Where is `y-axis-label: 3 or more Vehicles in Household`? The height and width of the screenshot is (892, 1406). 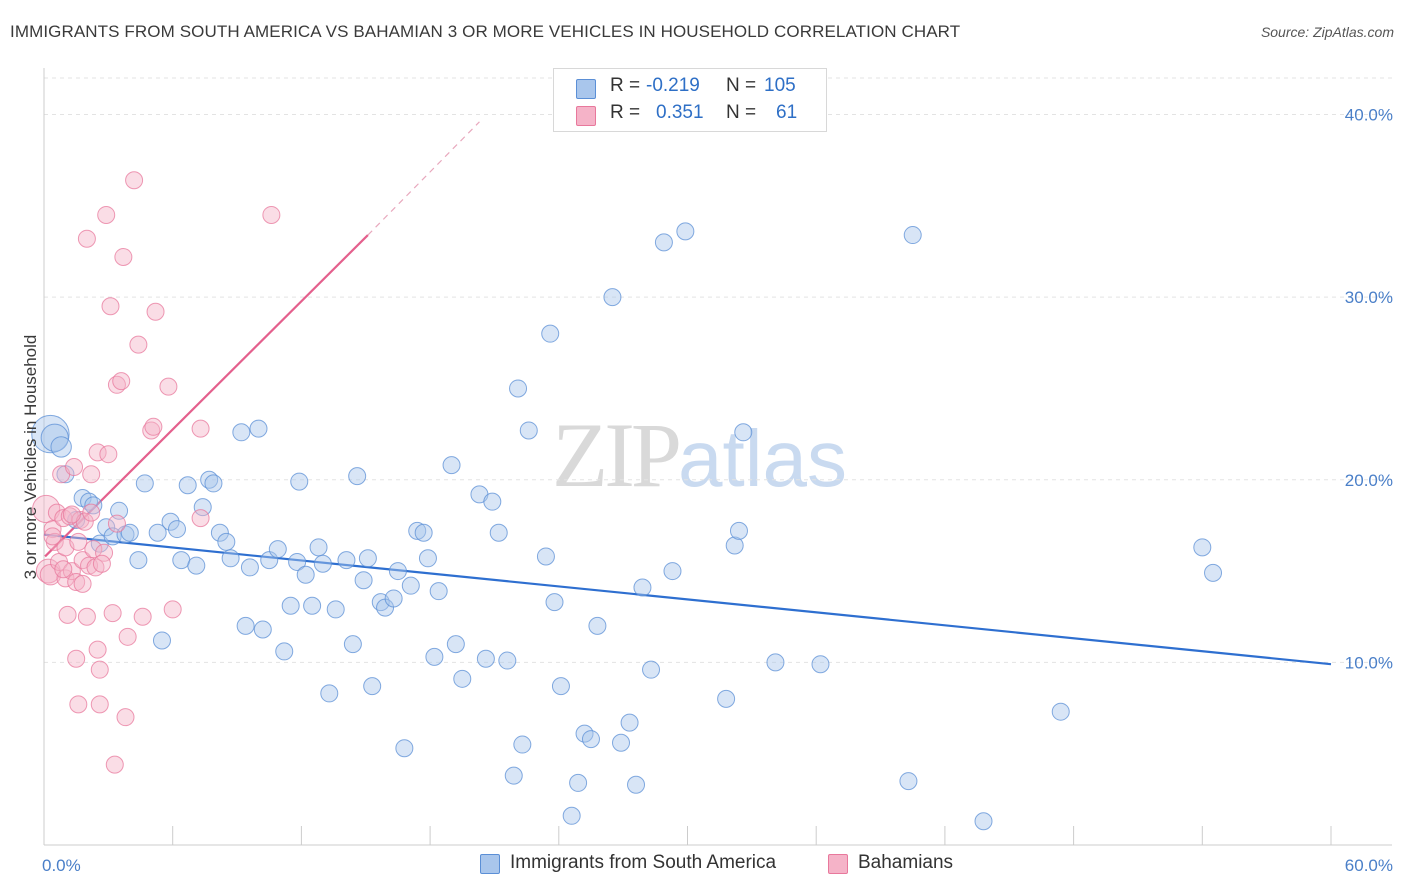 y-axis-label: 3 or more Vehicles in Household is located at coordinates (30, 457).